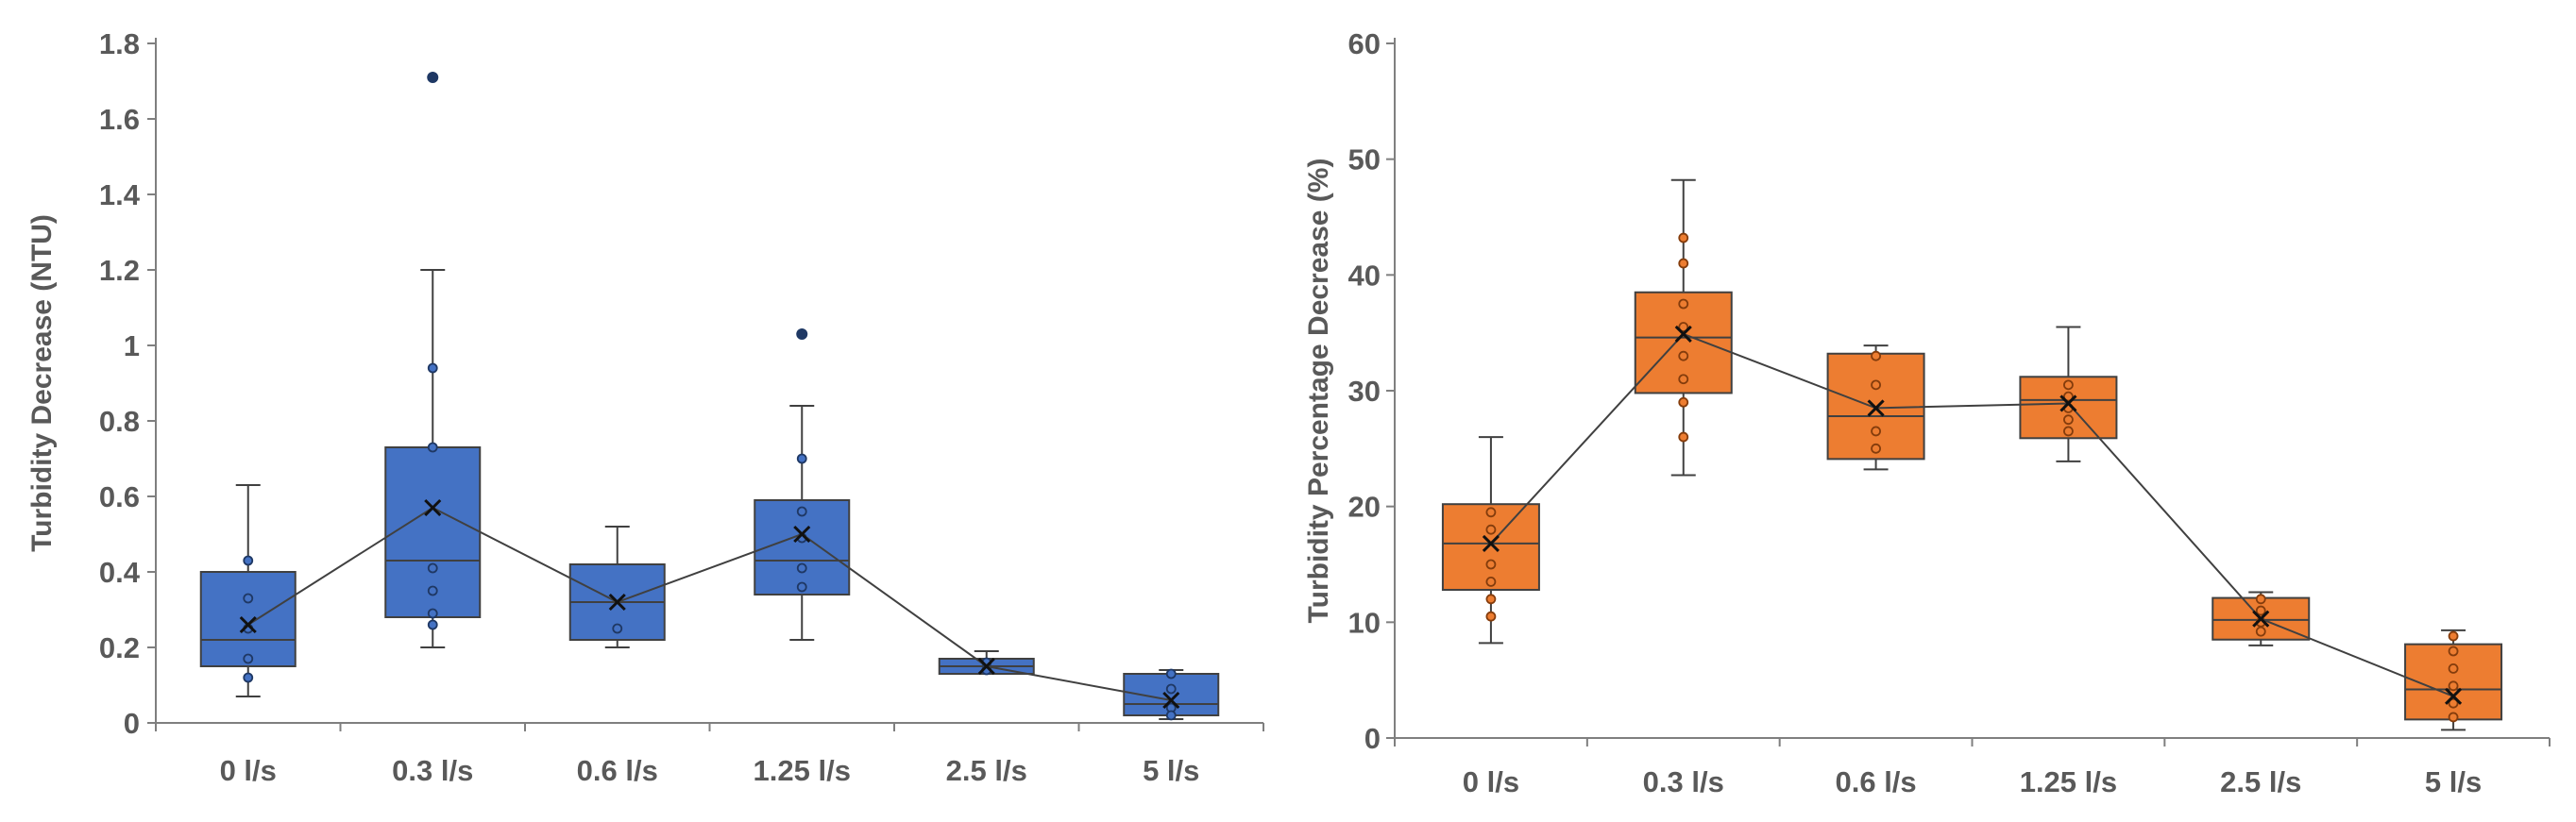 The image size is (2576, 822). What do you see at coordinates (2453, 781) in the screenshot?
I see `x-tick-label: 5 l/s` at bounding box center [2453, 781].